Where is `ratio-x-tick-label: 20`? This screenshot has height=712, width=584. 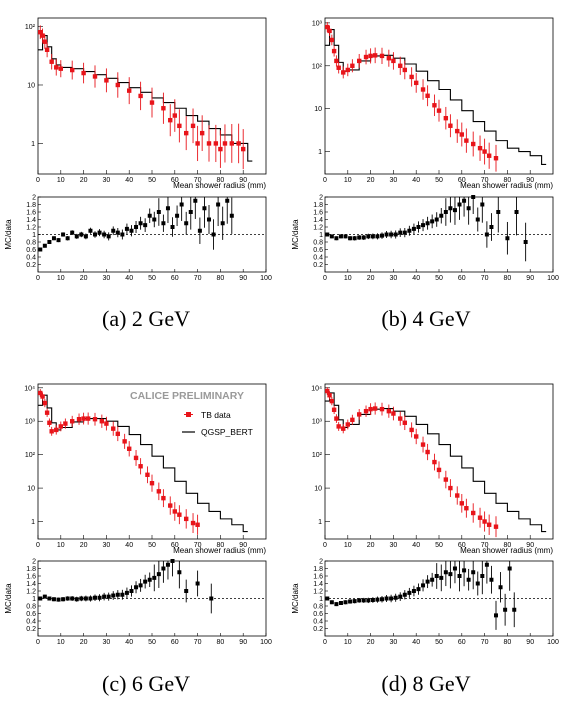 ratio-x-tick-label: 20 is located at coordinates (371, 642).